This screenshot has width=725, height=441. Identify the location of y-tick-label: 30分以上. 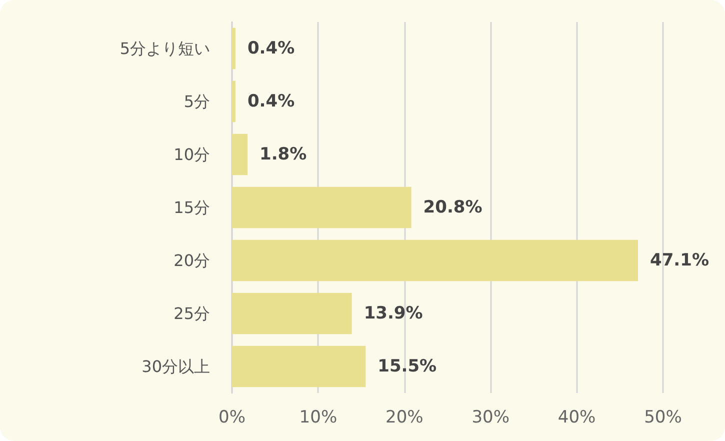
(176, 366).